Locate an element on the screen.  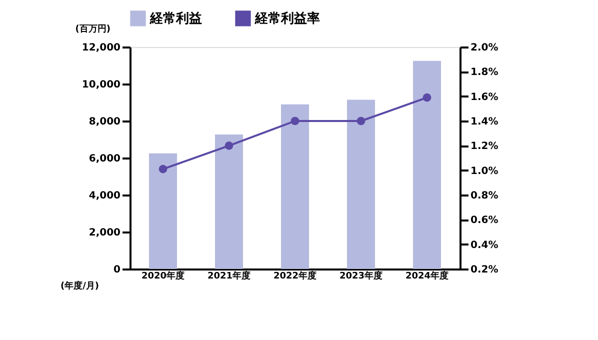
y2-tick-label: 0.4% is located at coordinates (484, 245).